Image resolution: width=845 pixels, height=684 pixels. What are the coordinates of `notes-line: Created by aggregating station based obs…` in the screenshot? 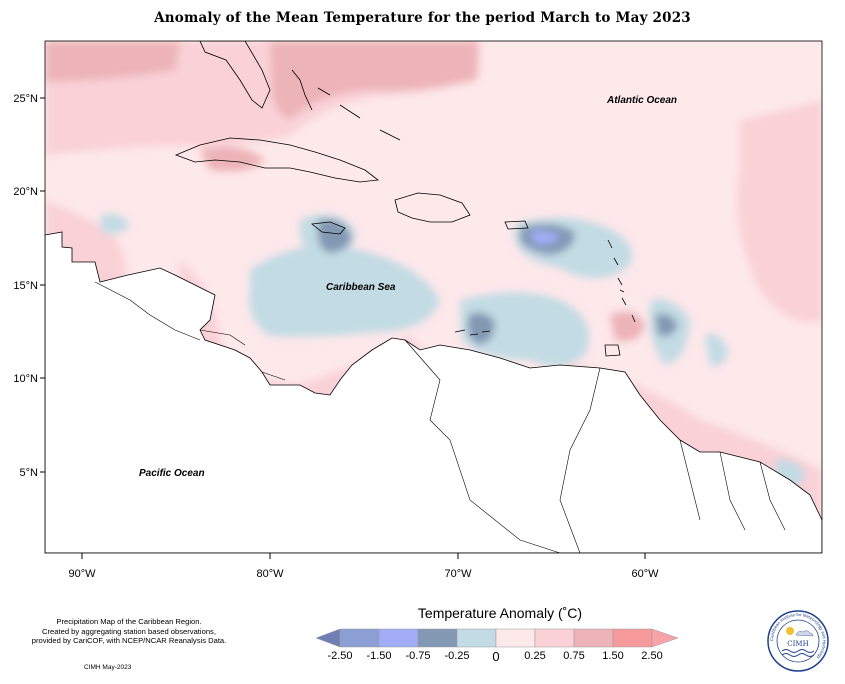 It's located at (129, 631).